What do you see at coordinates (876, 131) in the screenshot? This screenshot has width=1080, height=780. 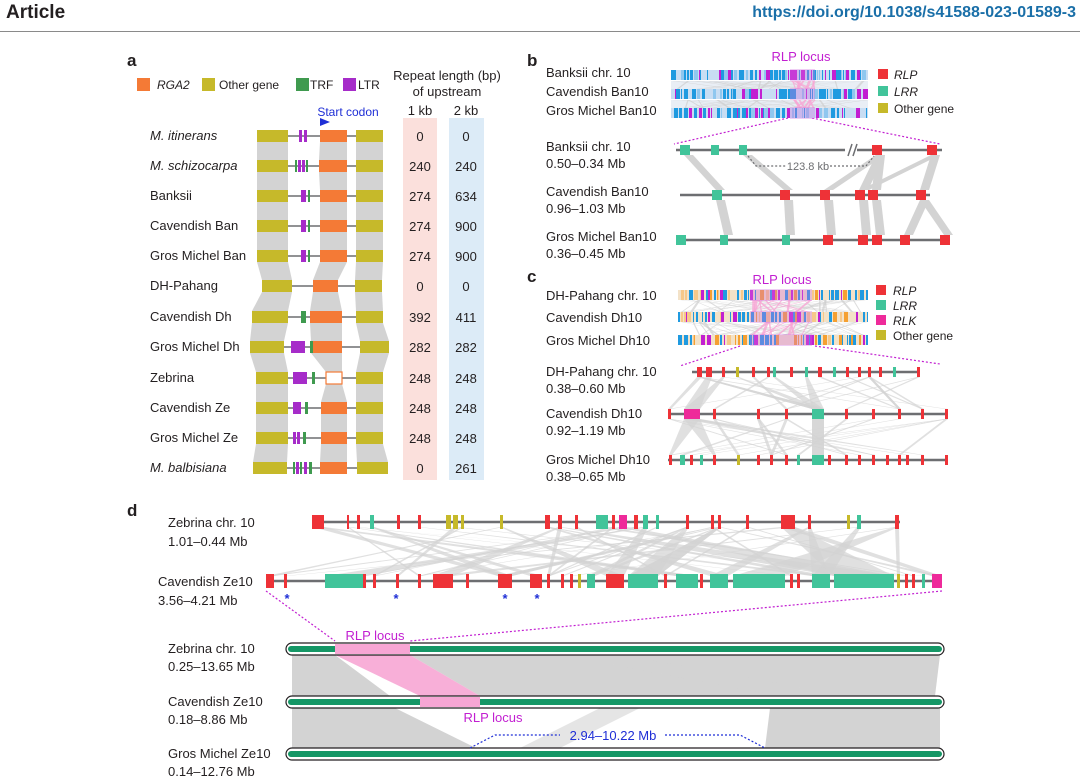 I see `zoom-guide` at bounding box center [876, 131].